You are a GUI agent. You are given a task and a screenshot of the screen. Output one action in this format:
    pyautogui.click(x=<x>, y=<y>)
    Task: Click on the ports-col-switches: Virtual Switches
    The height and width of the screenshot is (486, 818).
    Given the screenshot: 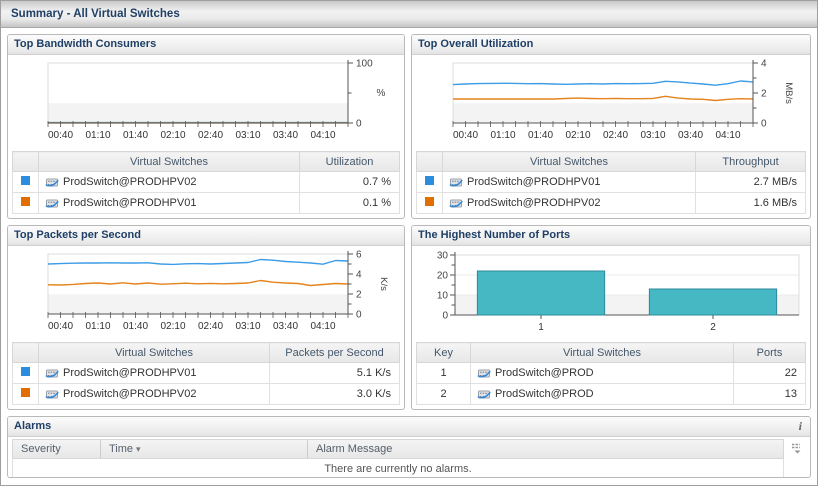 What is the action you would take?
    pyautogui.click(x=602, y=352)
    